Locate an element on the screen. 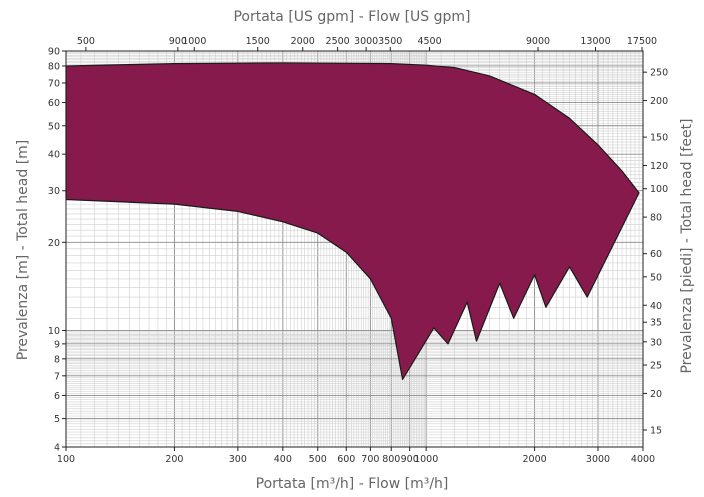 The height and width of the screenshot is (497, 704). x-tick-label: 200 is located at coordinates (174, 459).